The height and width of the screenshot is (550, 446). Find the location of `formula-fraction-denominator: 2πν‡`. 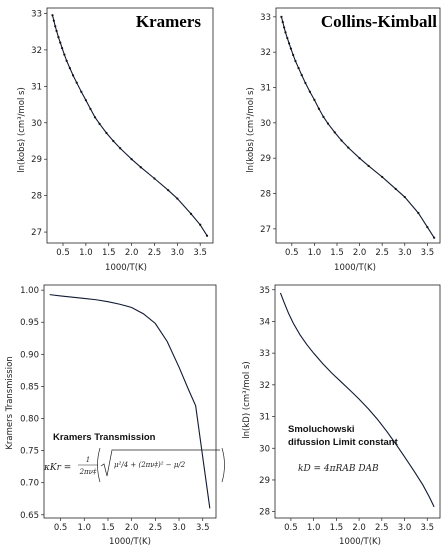

formula-fraction-denominator: 2πν‡ is located at coordinates (88, 472).